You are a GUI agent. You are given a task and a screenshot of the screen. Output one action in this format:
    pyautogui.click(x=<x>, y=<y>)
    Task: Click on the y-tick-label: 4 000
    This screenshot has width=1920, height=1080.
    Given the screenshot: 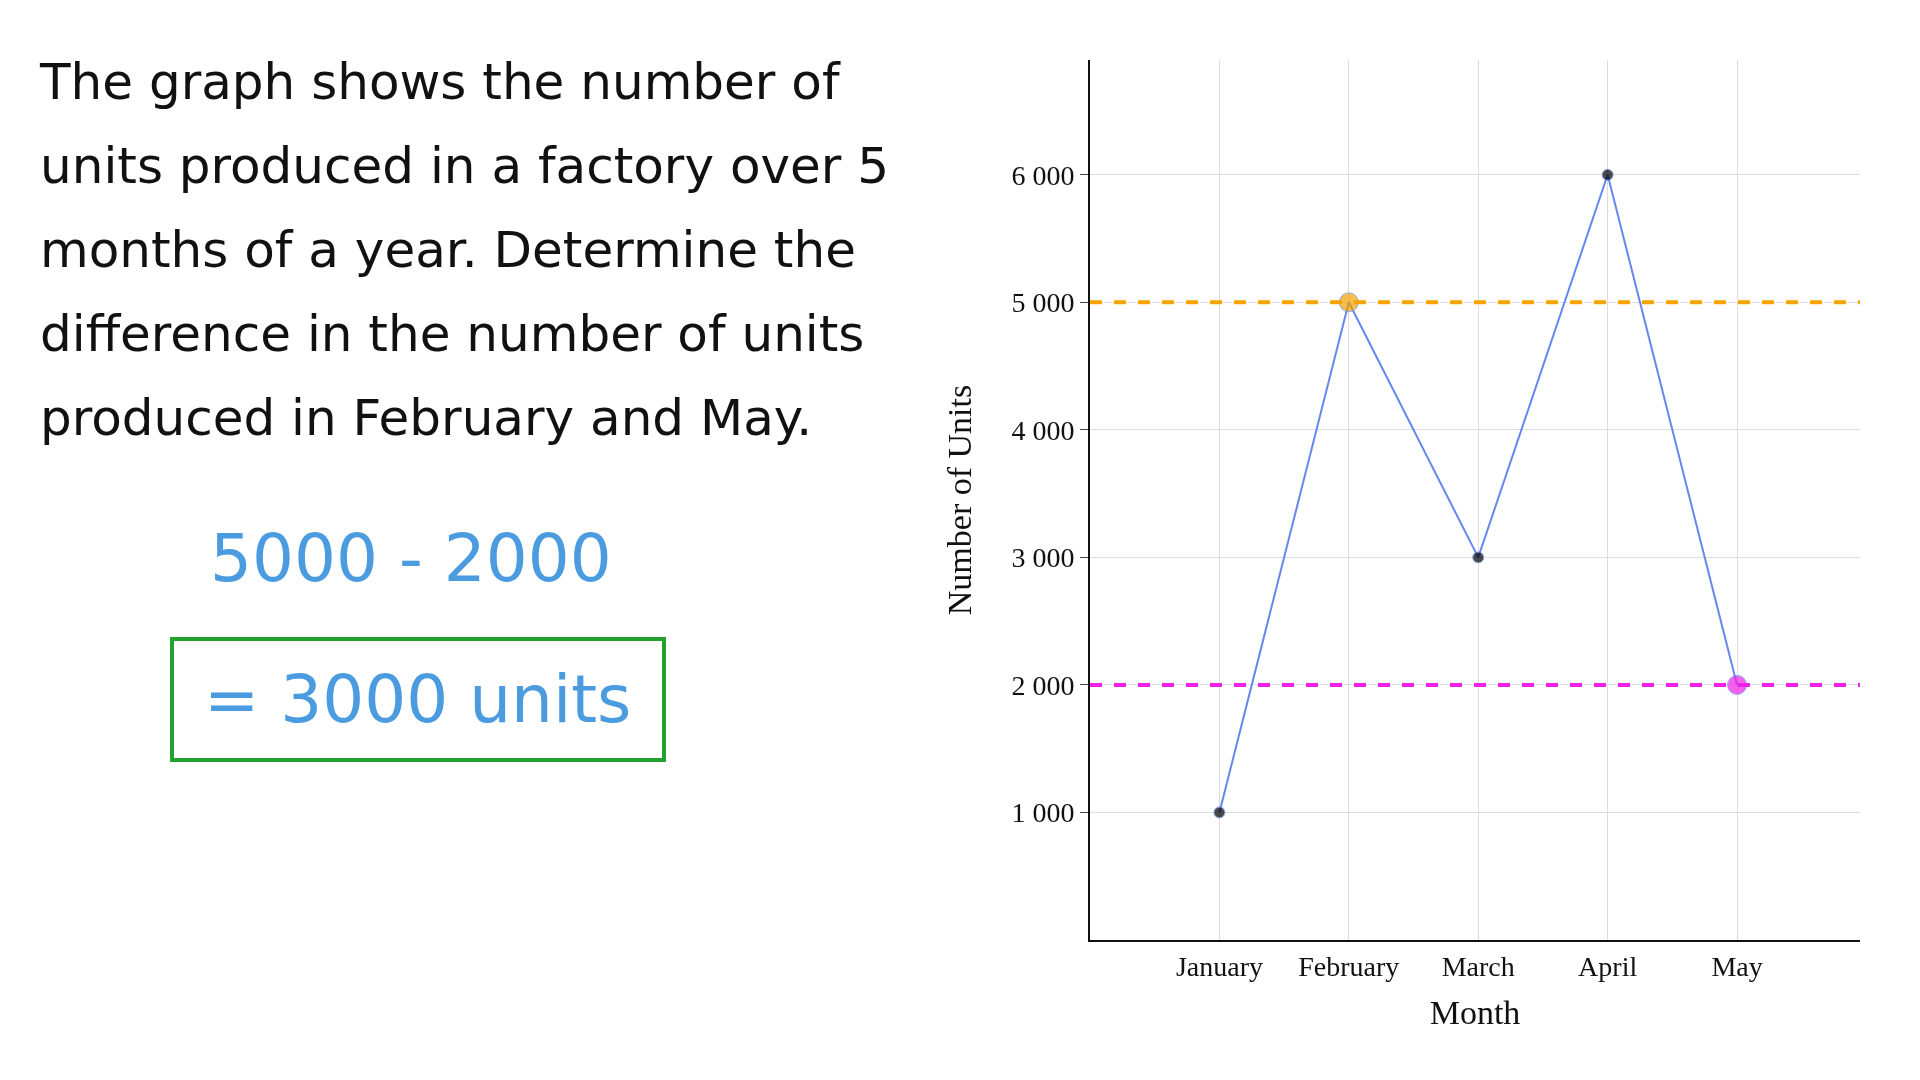 What is the action you would take?
    pyautogui.click(x=1043, y=430)
    